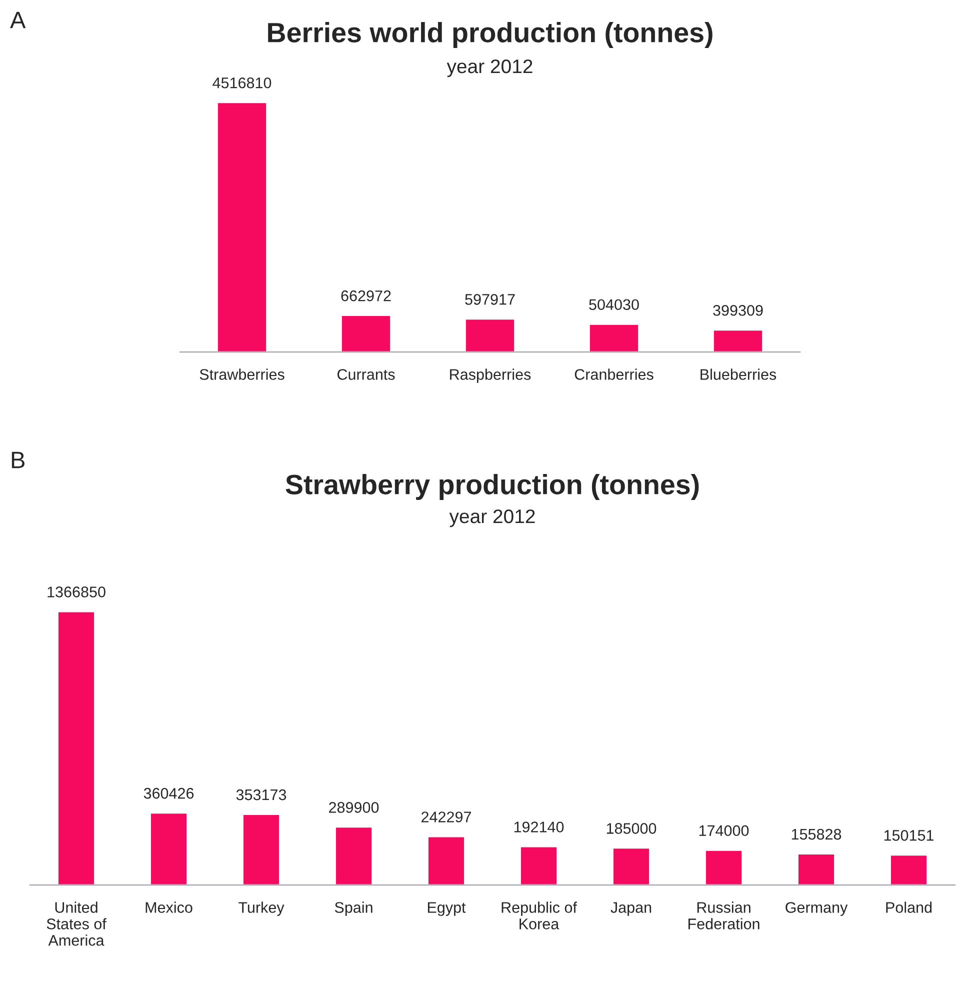  What do you see at coordinates (261, 909) in the screenshot?
I see `x-tick-label: Turkey` at bounding box center [261, 909].